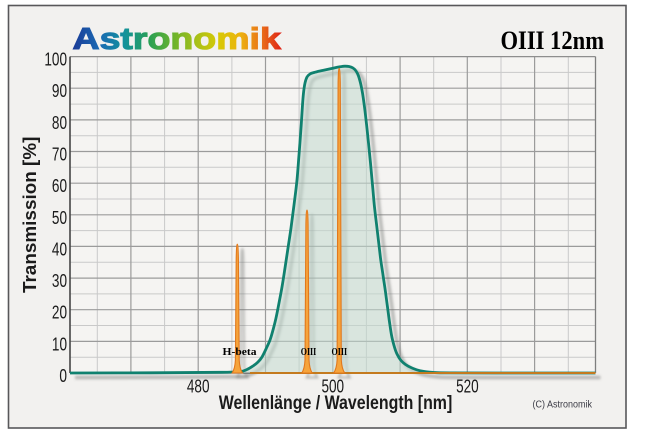  I want to click on svg-text: 90, so click(59, 91).